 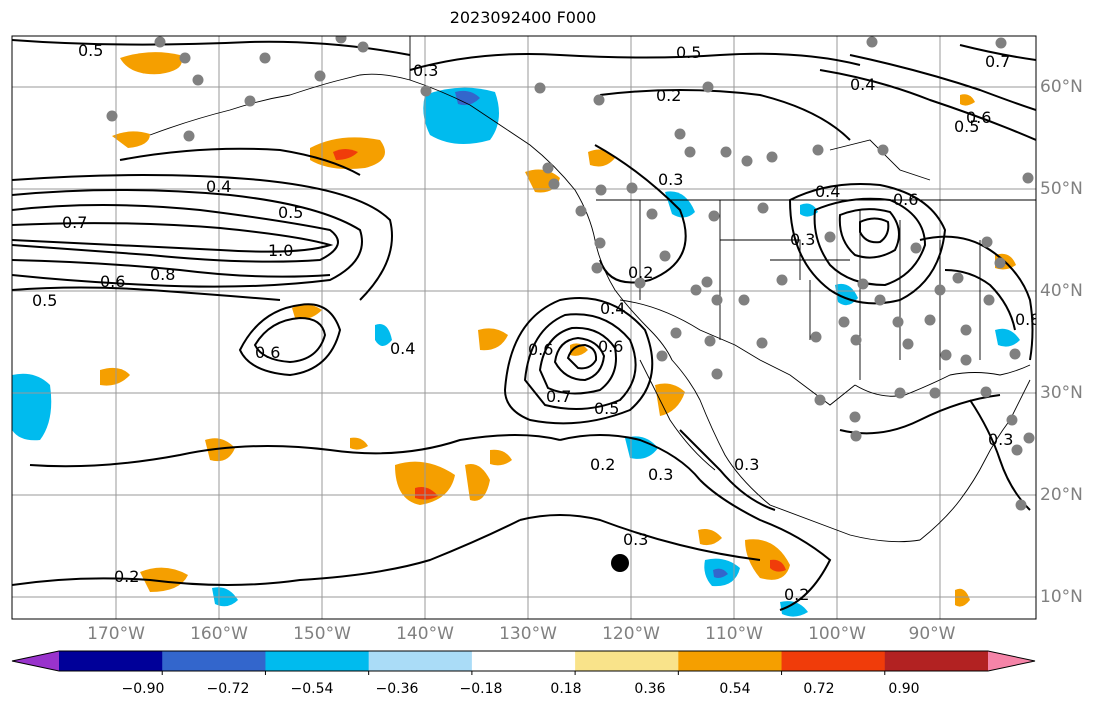 I want to click on colorbar-extend-max, so click(x=1011, y=661).